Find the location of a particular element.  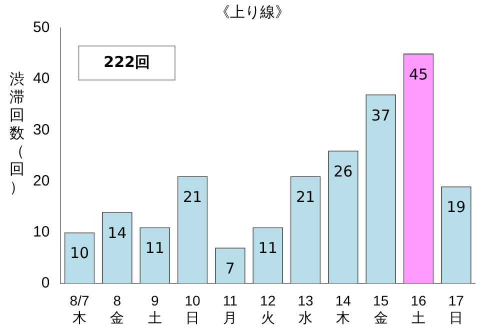

annotation: 222回 is located at coordinates (127, 61).